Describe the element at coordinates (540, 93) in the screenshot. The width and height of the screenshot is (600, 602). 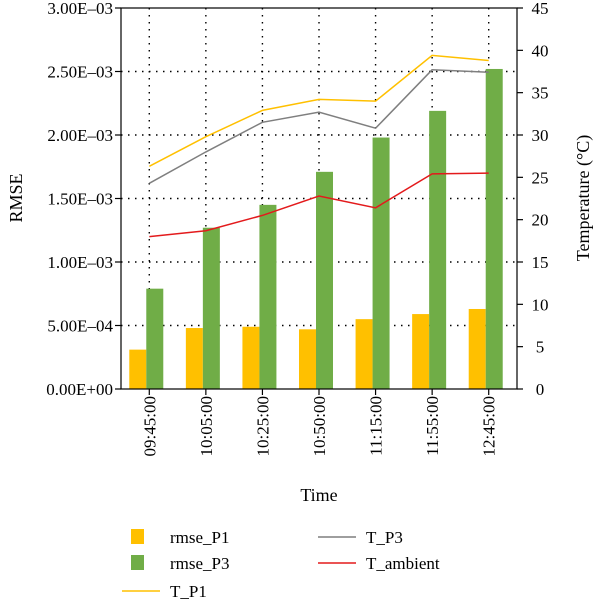
I see `right-tick-label: 35` at that location.